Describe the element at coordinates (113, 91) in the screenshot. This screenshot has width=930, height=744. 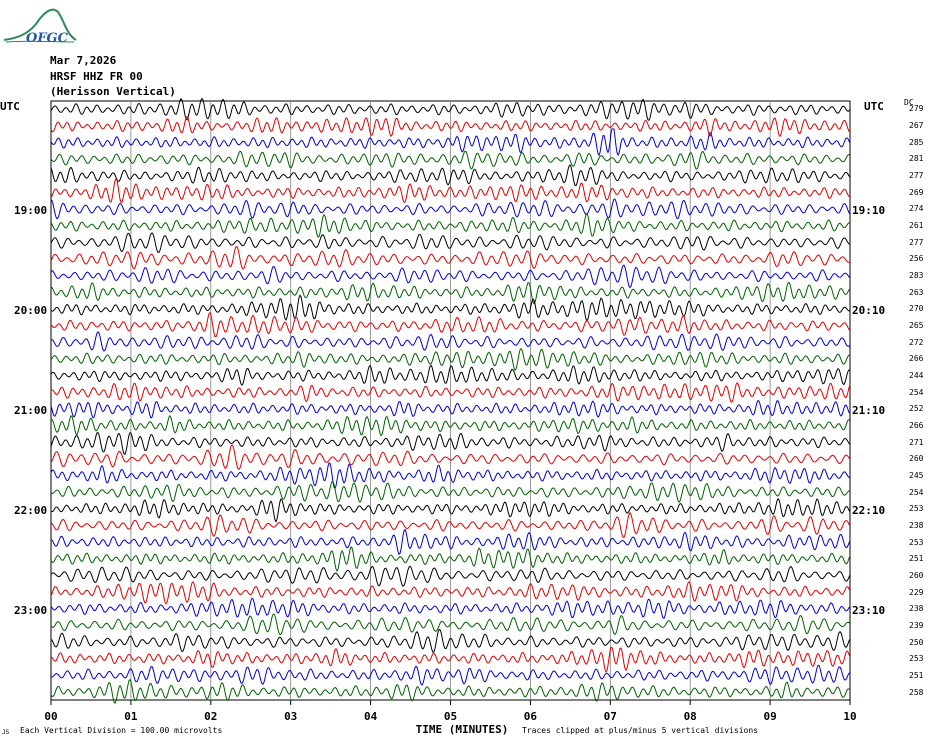
I see `header-location: (Herisson Vertical)` at that location.